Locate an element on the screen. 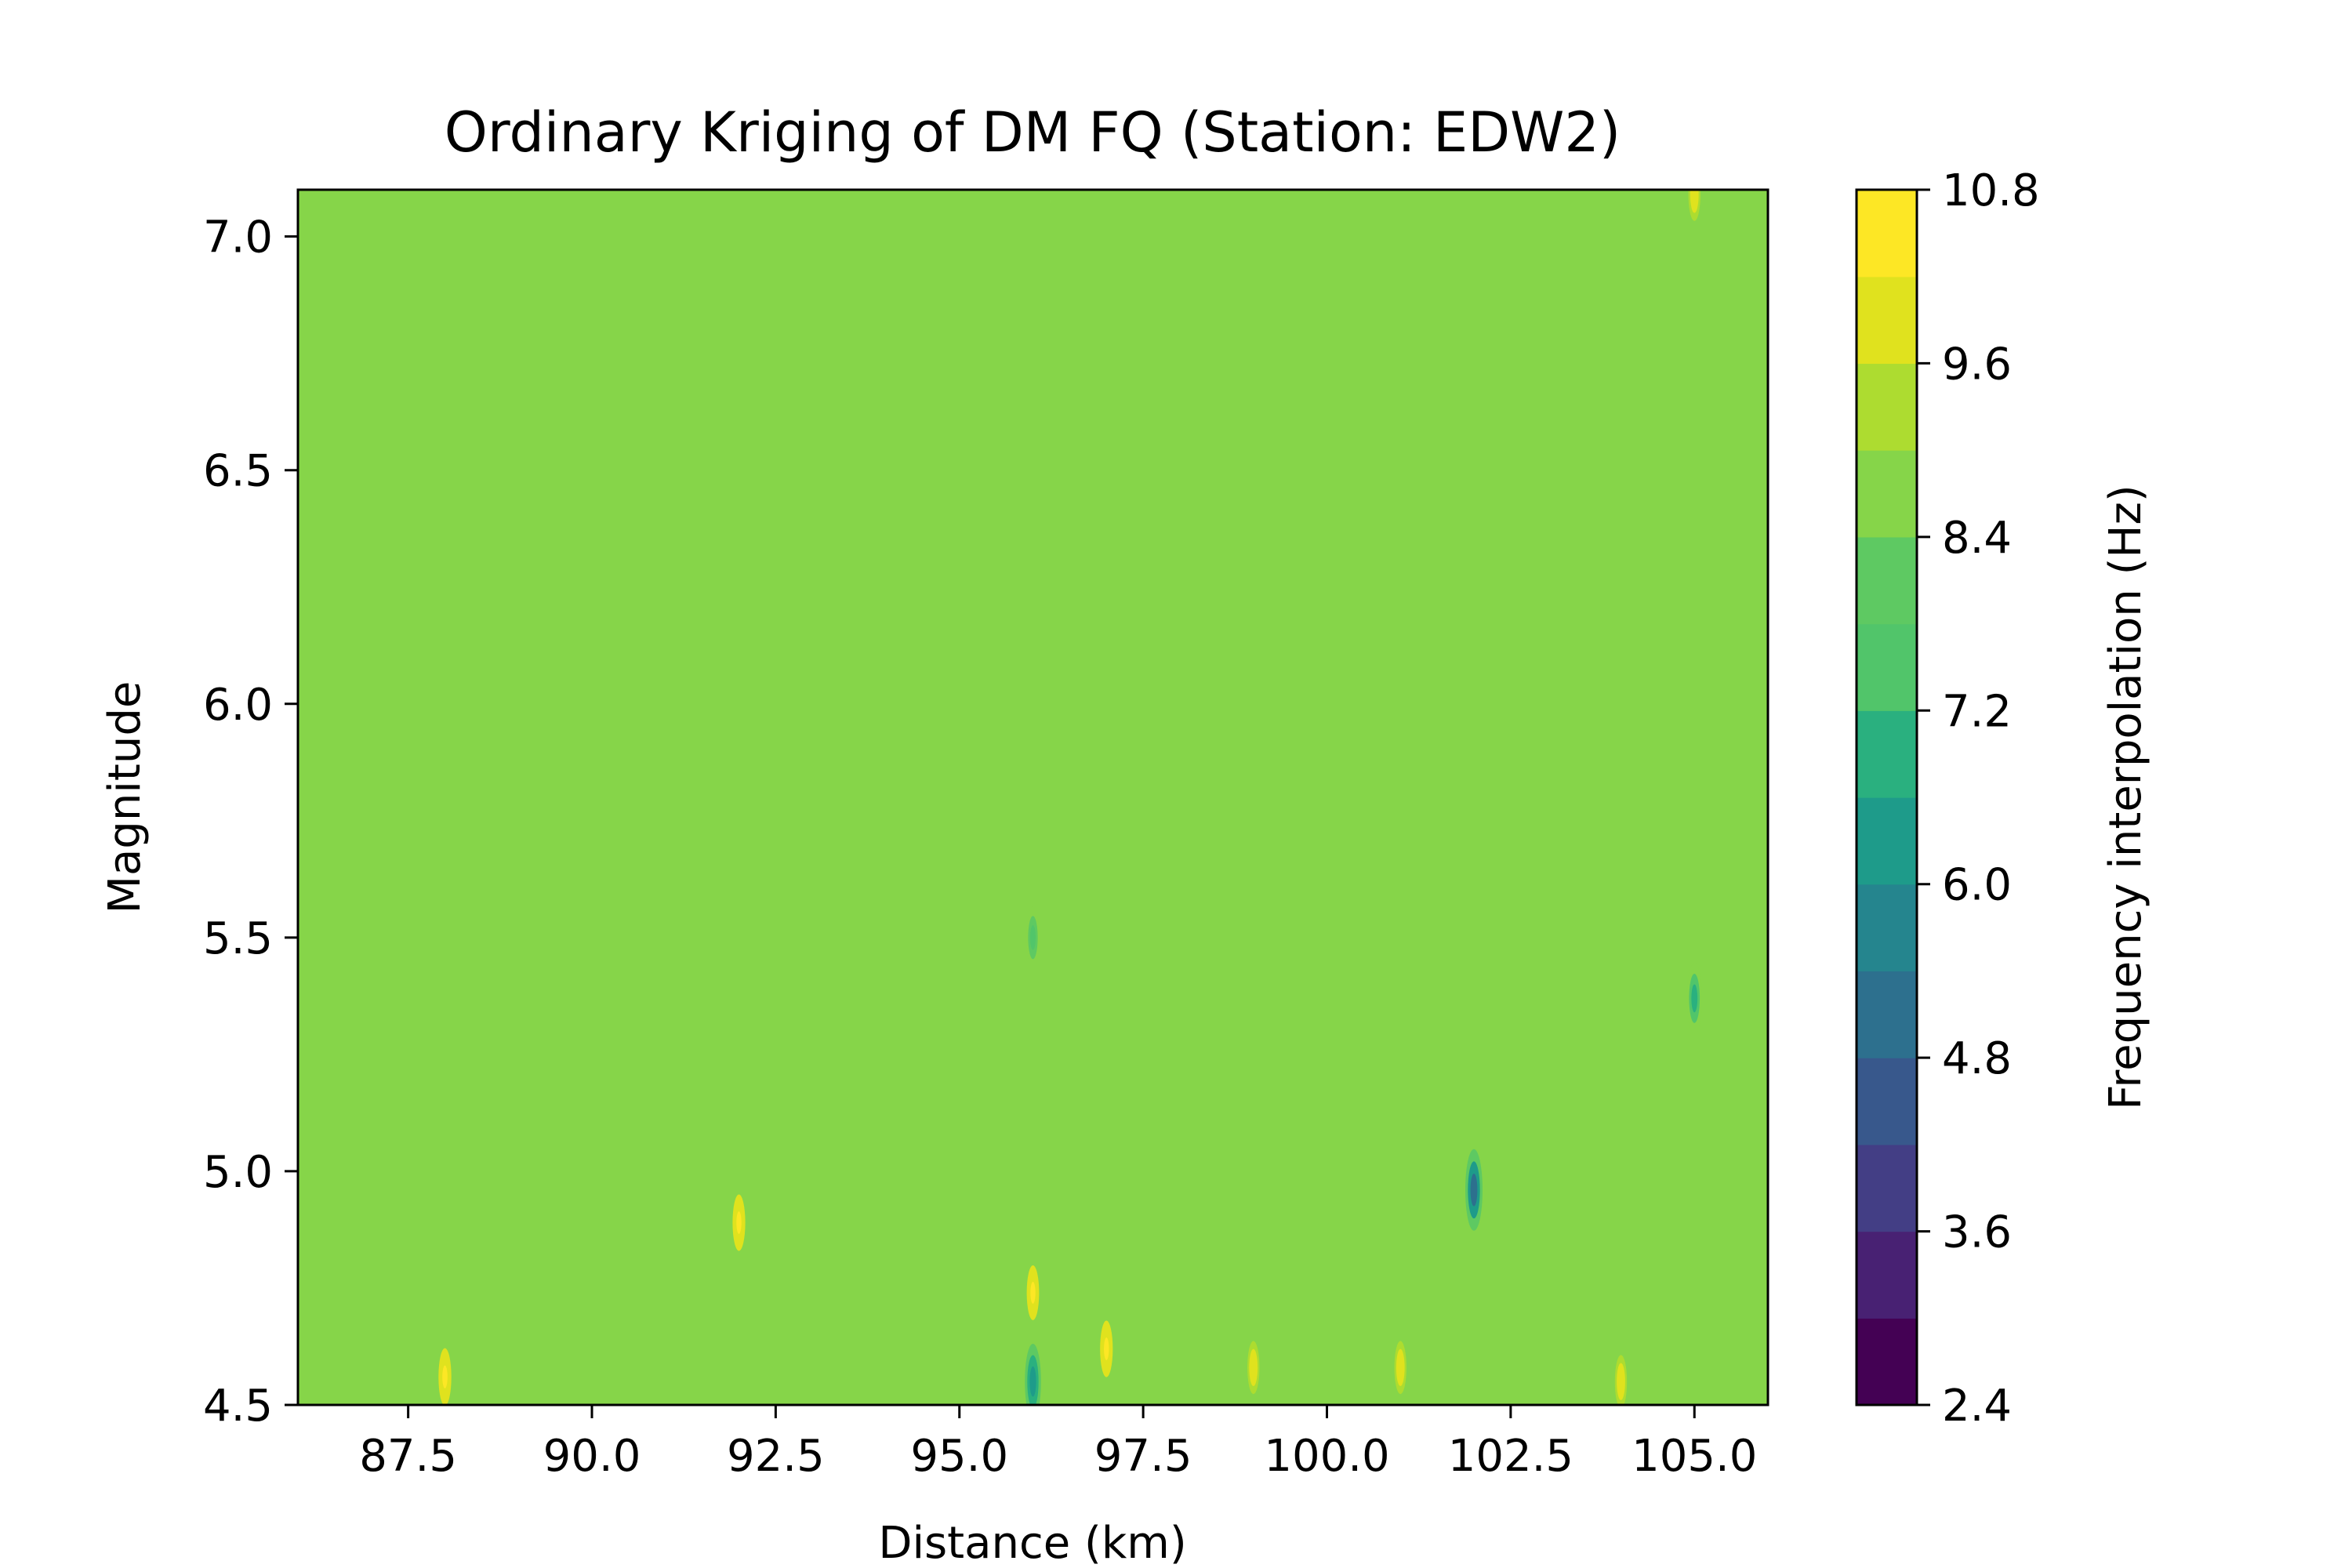 This screenshot has height=1568, width=2352. x-tick-label: 87.5 is located at coordinates (408, 1456).